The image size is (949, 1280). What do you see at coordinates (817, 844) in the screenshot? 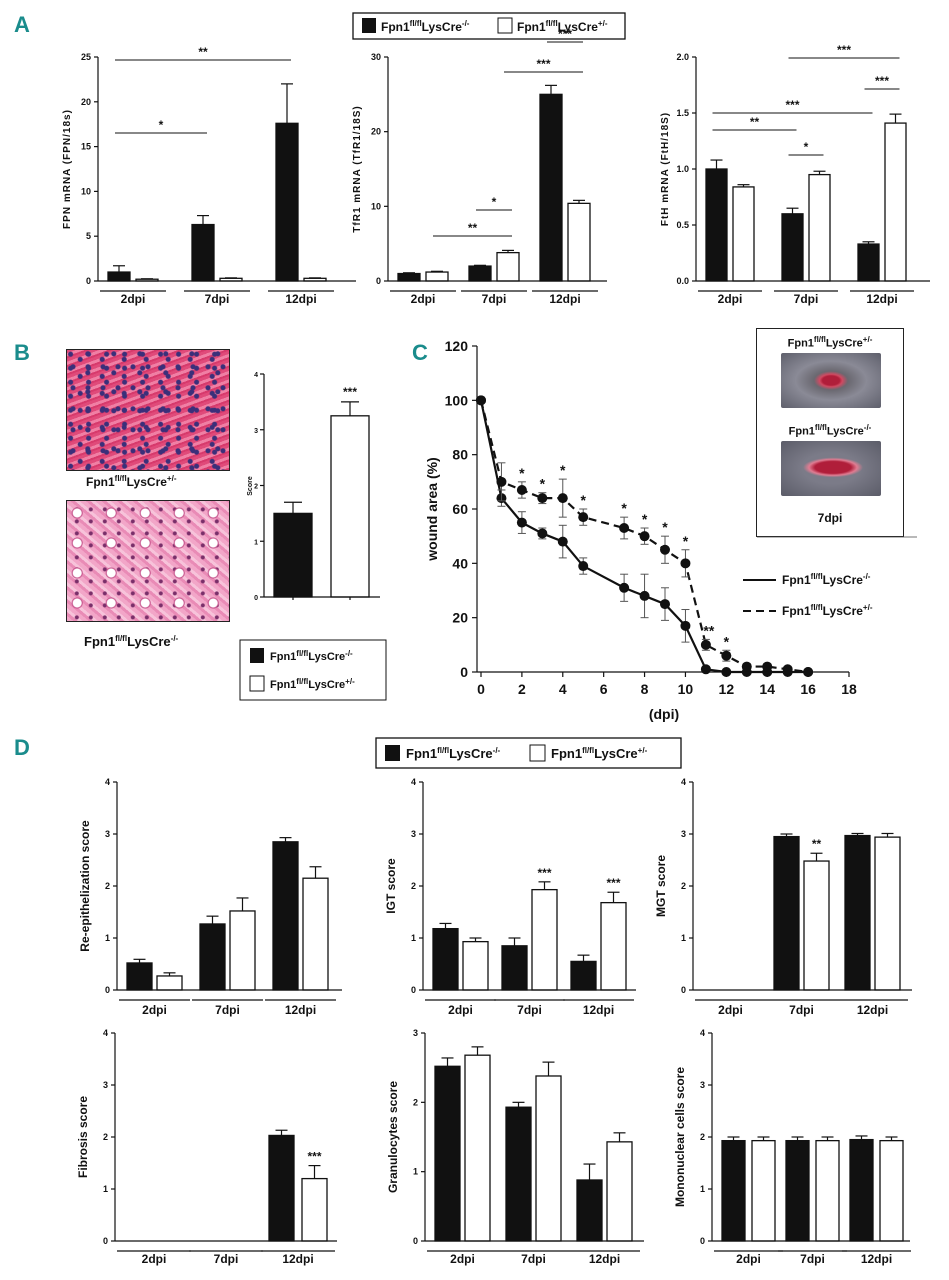
I see `significance-star: **` at bounding box center [817, 844].